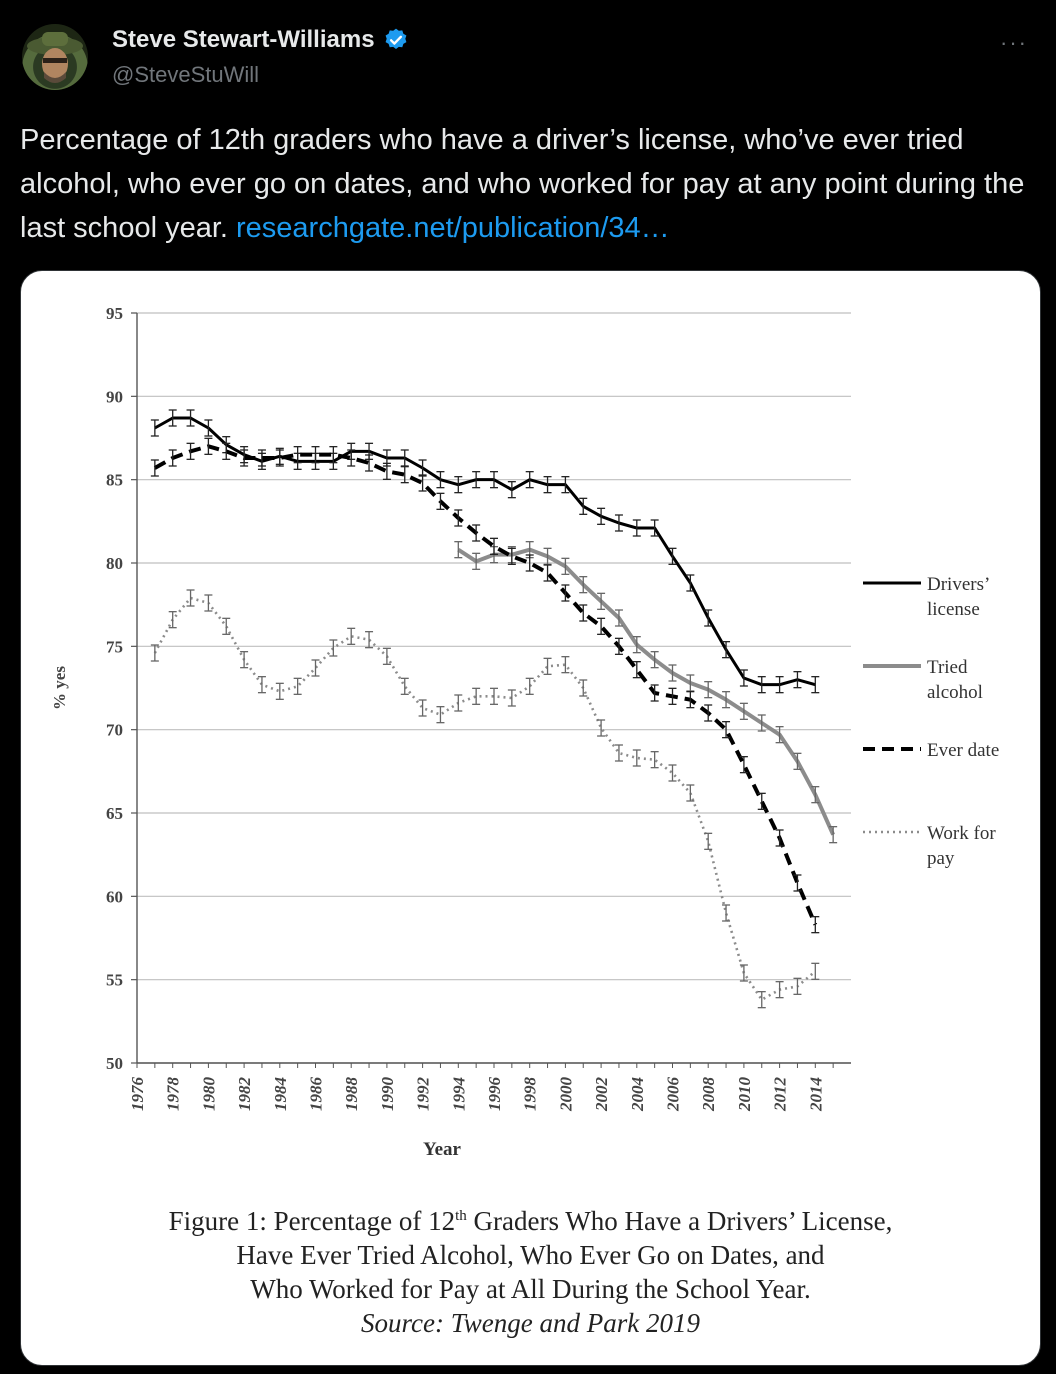 The height and width of the screenshot is (1374, 1056). What do you see at coordinates (963, 750) in the screenshot?
I see `legend-label-2: Ever date` at bounding box center [963, 750].